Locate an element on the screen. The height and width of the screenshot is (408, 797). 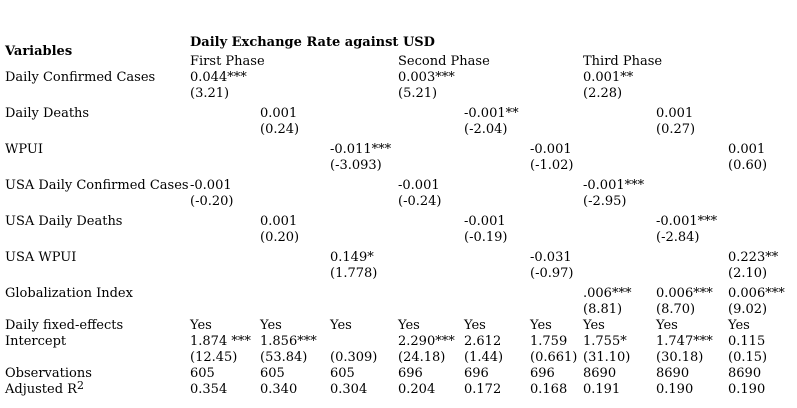
t-statistic: (3.21) is located at coordinates (210, 93).